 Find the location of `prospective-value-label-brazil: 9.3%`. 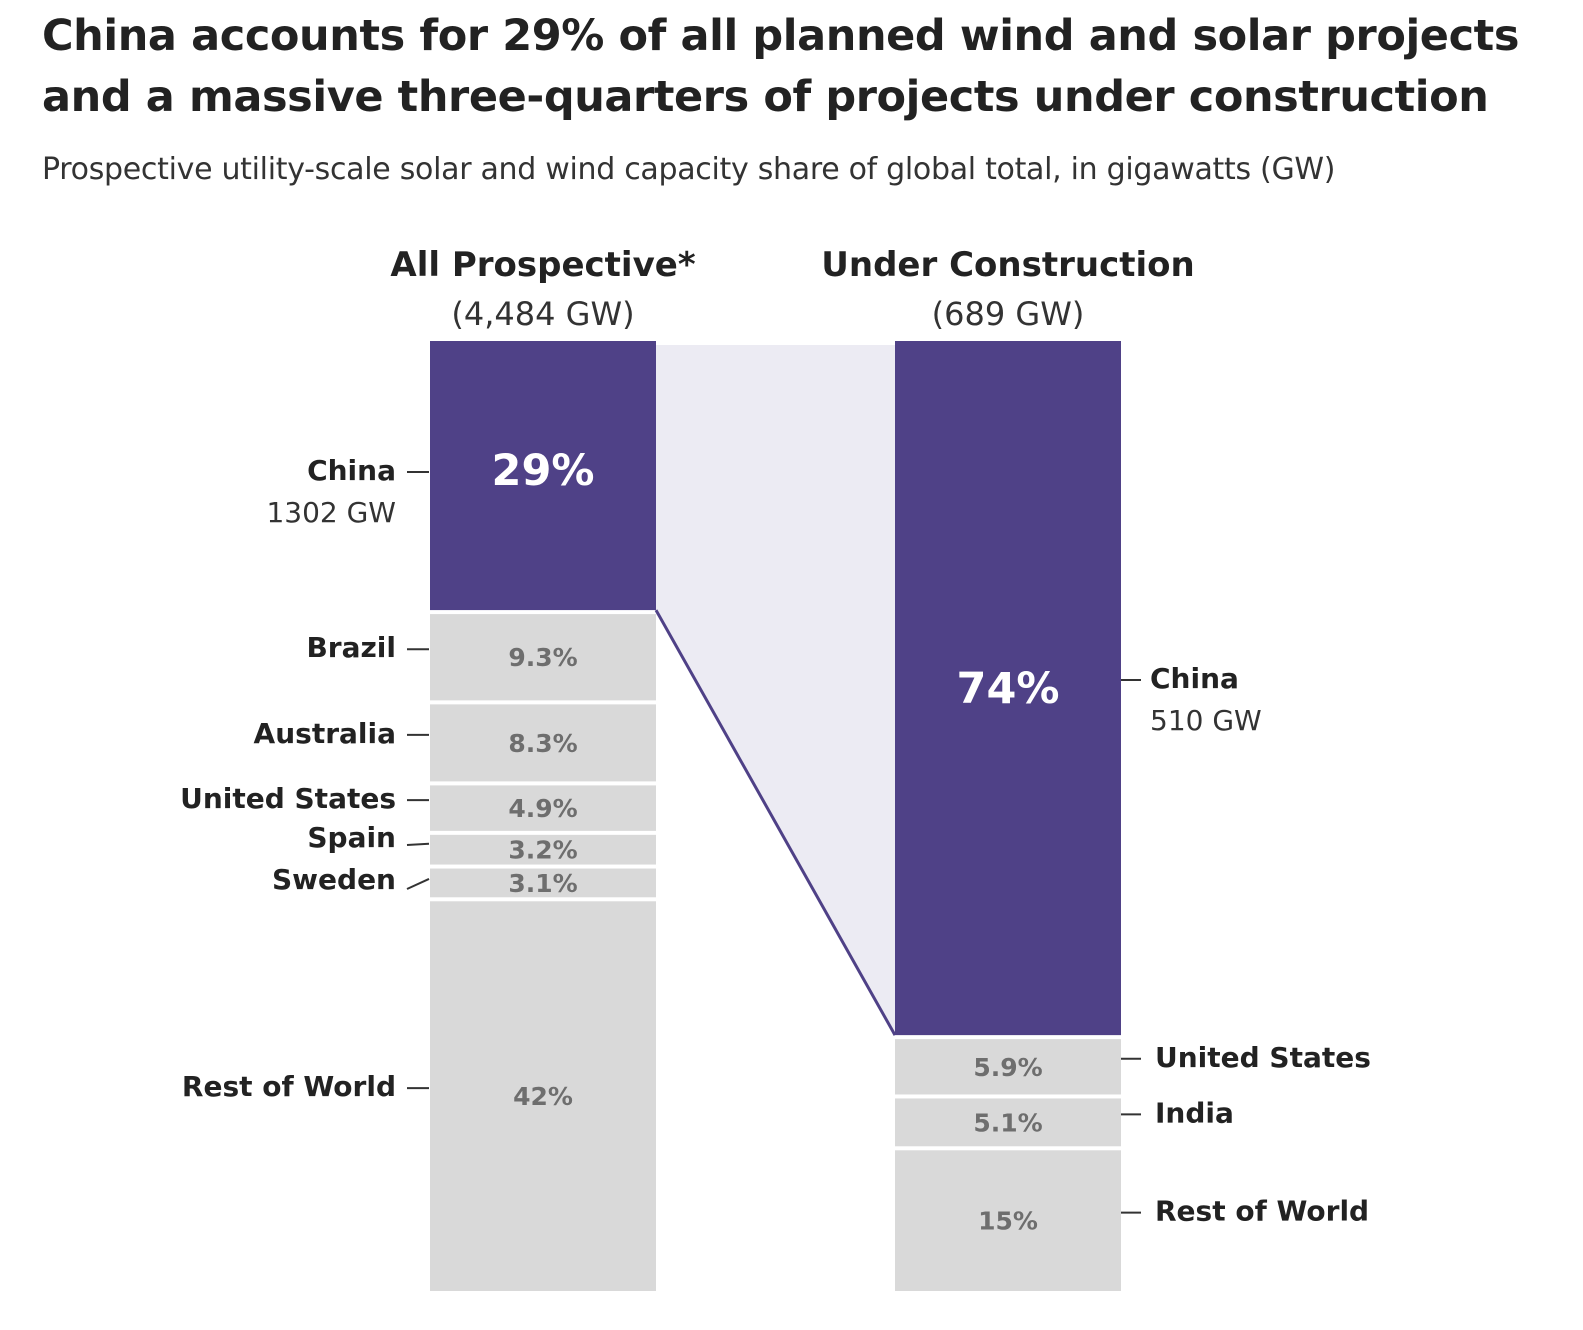

prospective-value-label-brazil: 9.3% is located at coordinates (542, 657).